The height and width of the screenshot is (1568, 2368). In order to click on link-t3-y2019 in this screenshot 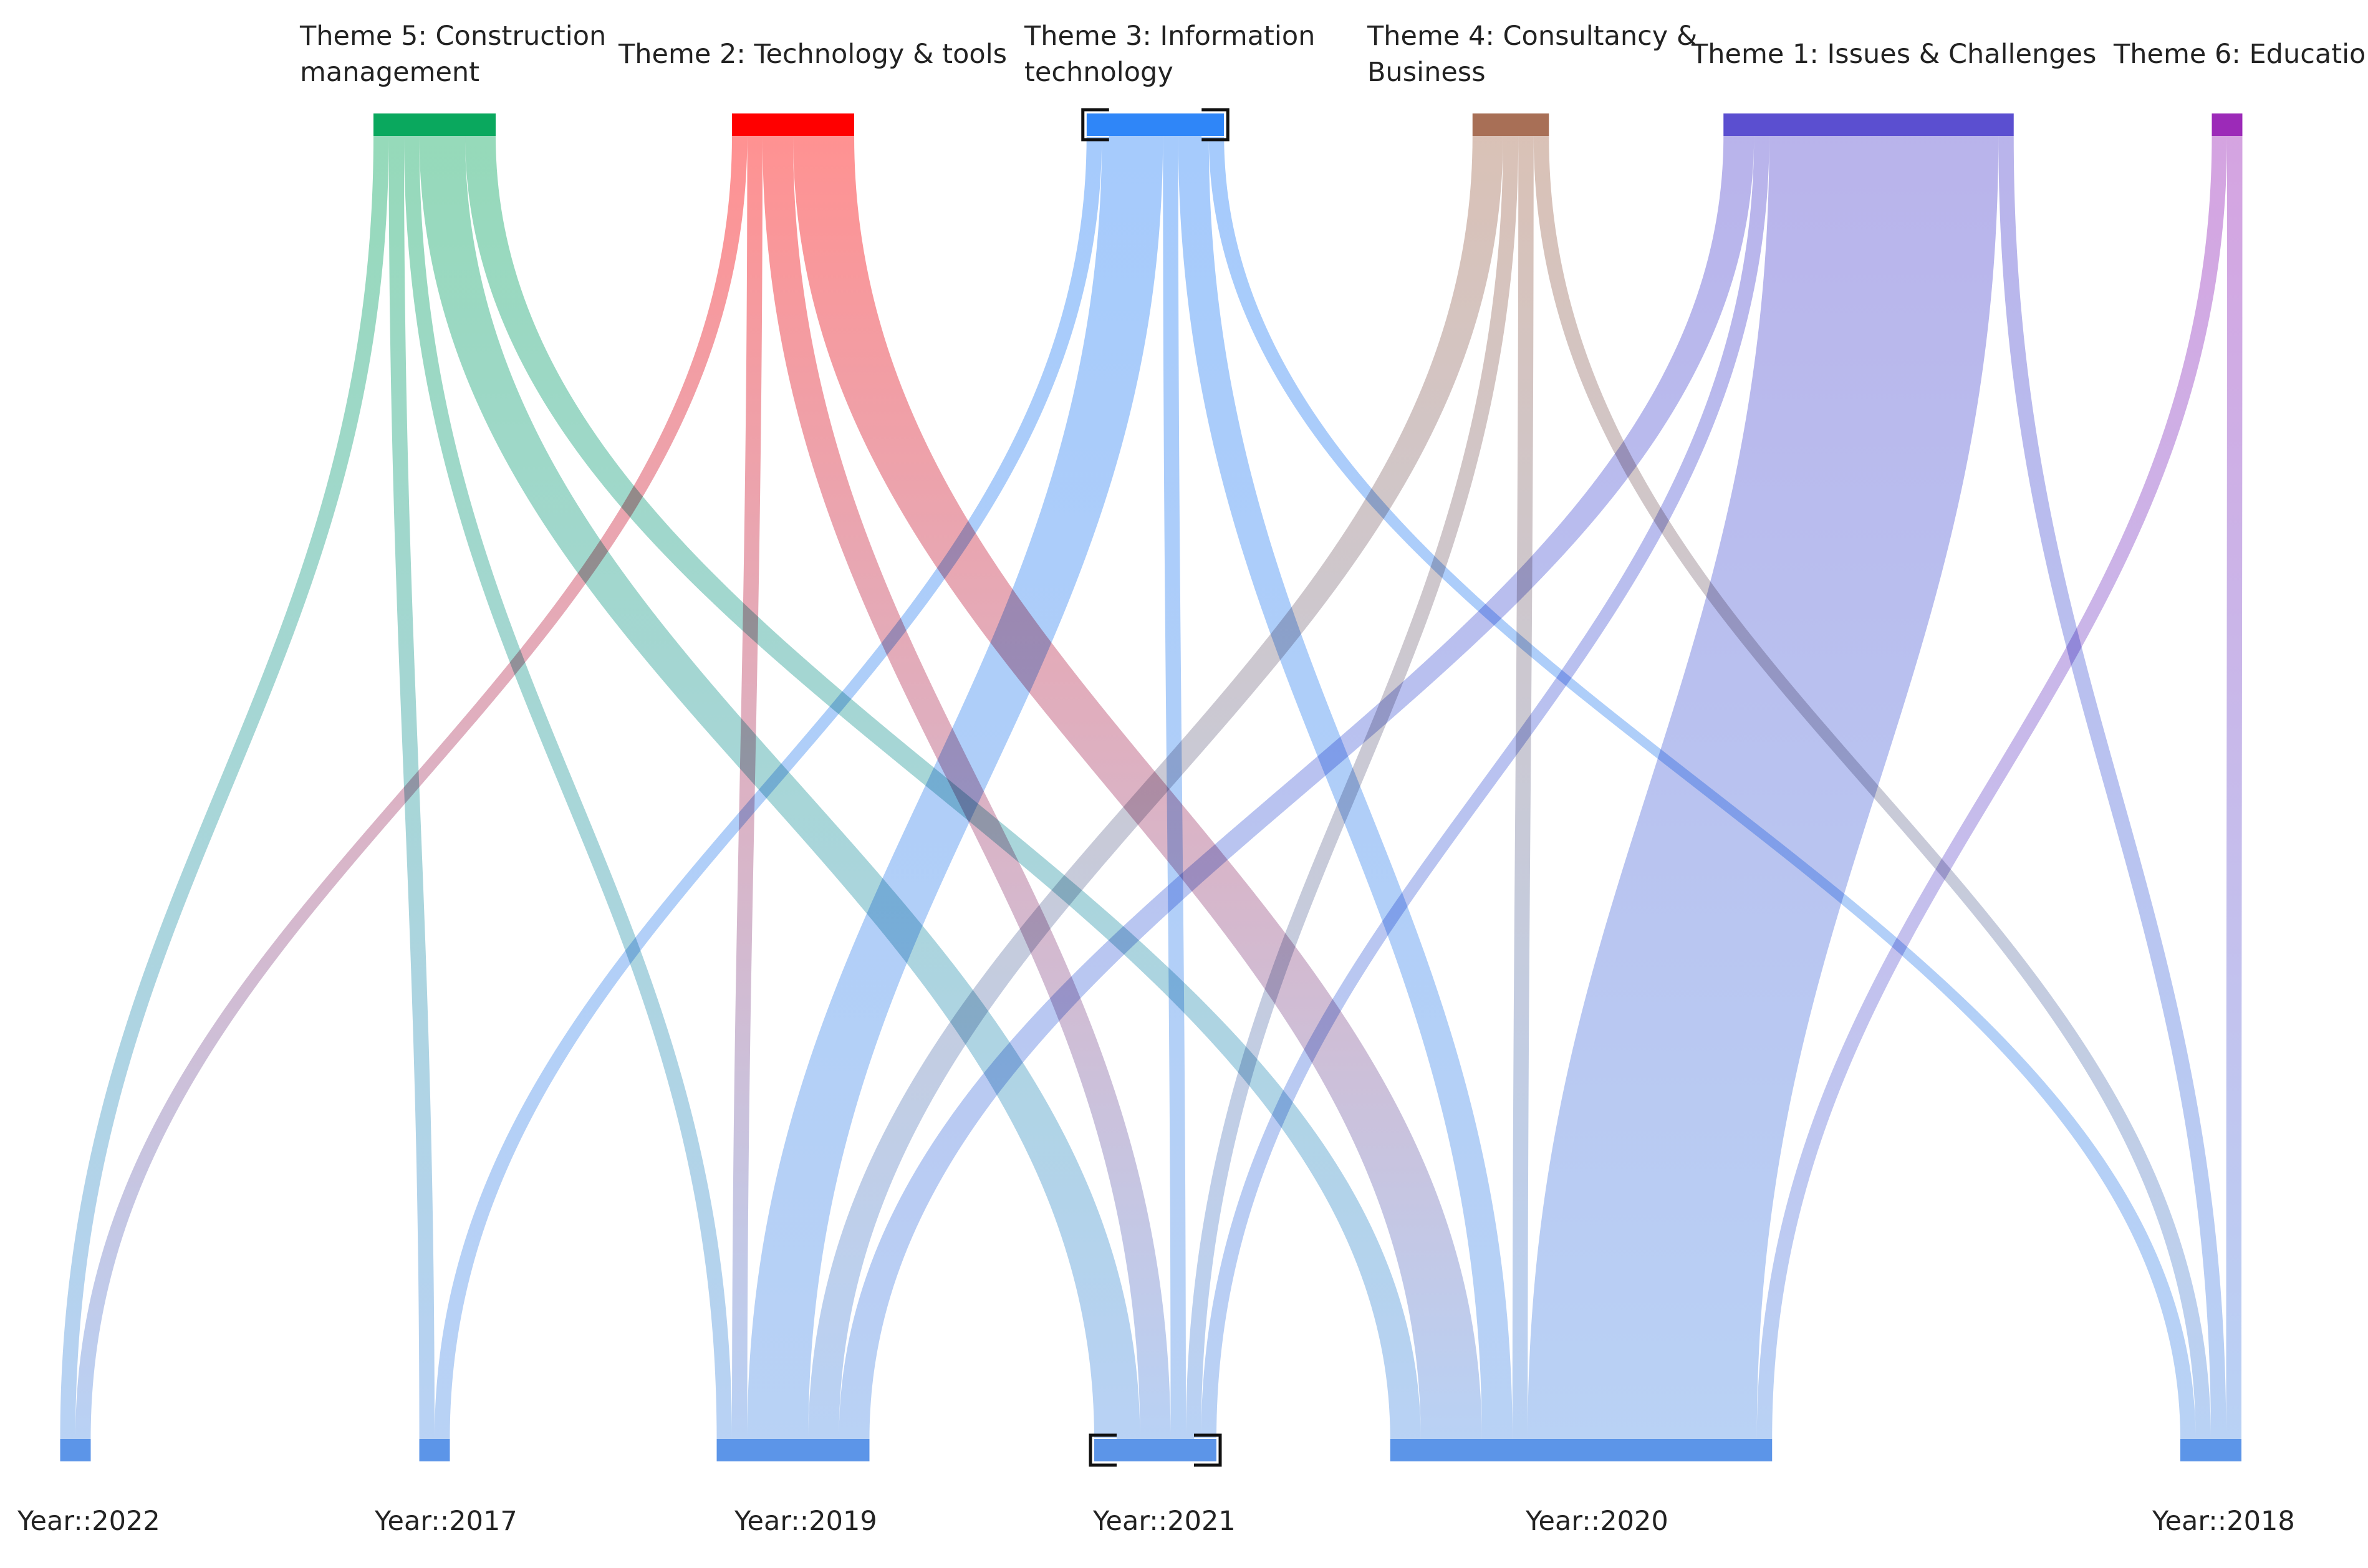, I will do `click(955, 787)`.